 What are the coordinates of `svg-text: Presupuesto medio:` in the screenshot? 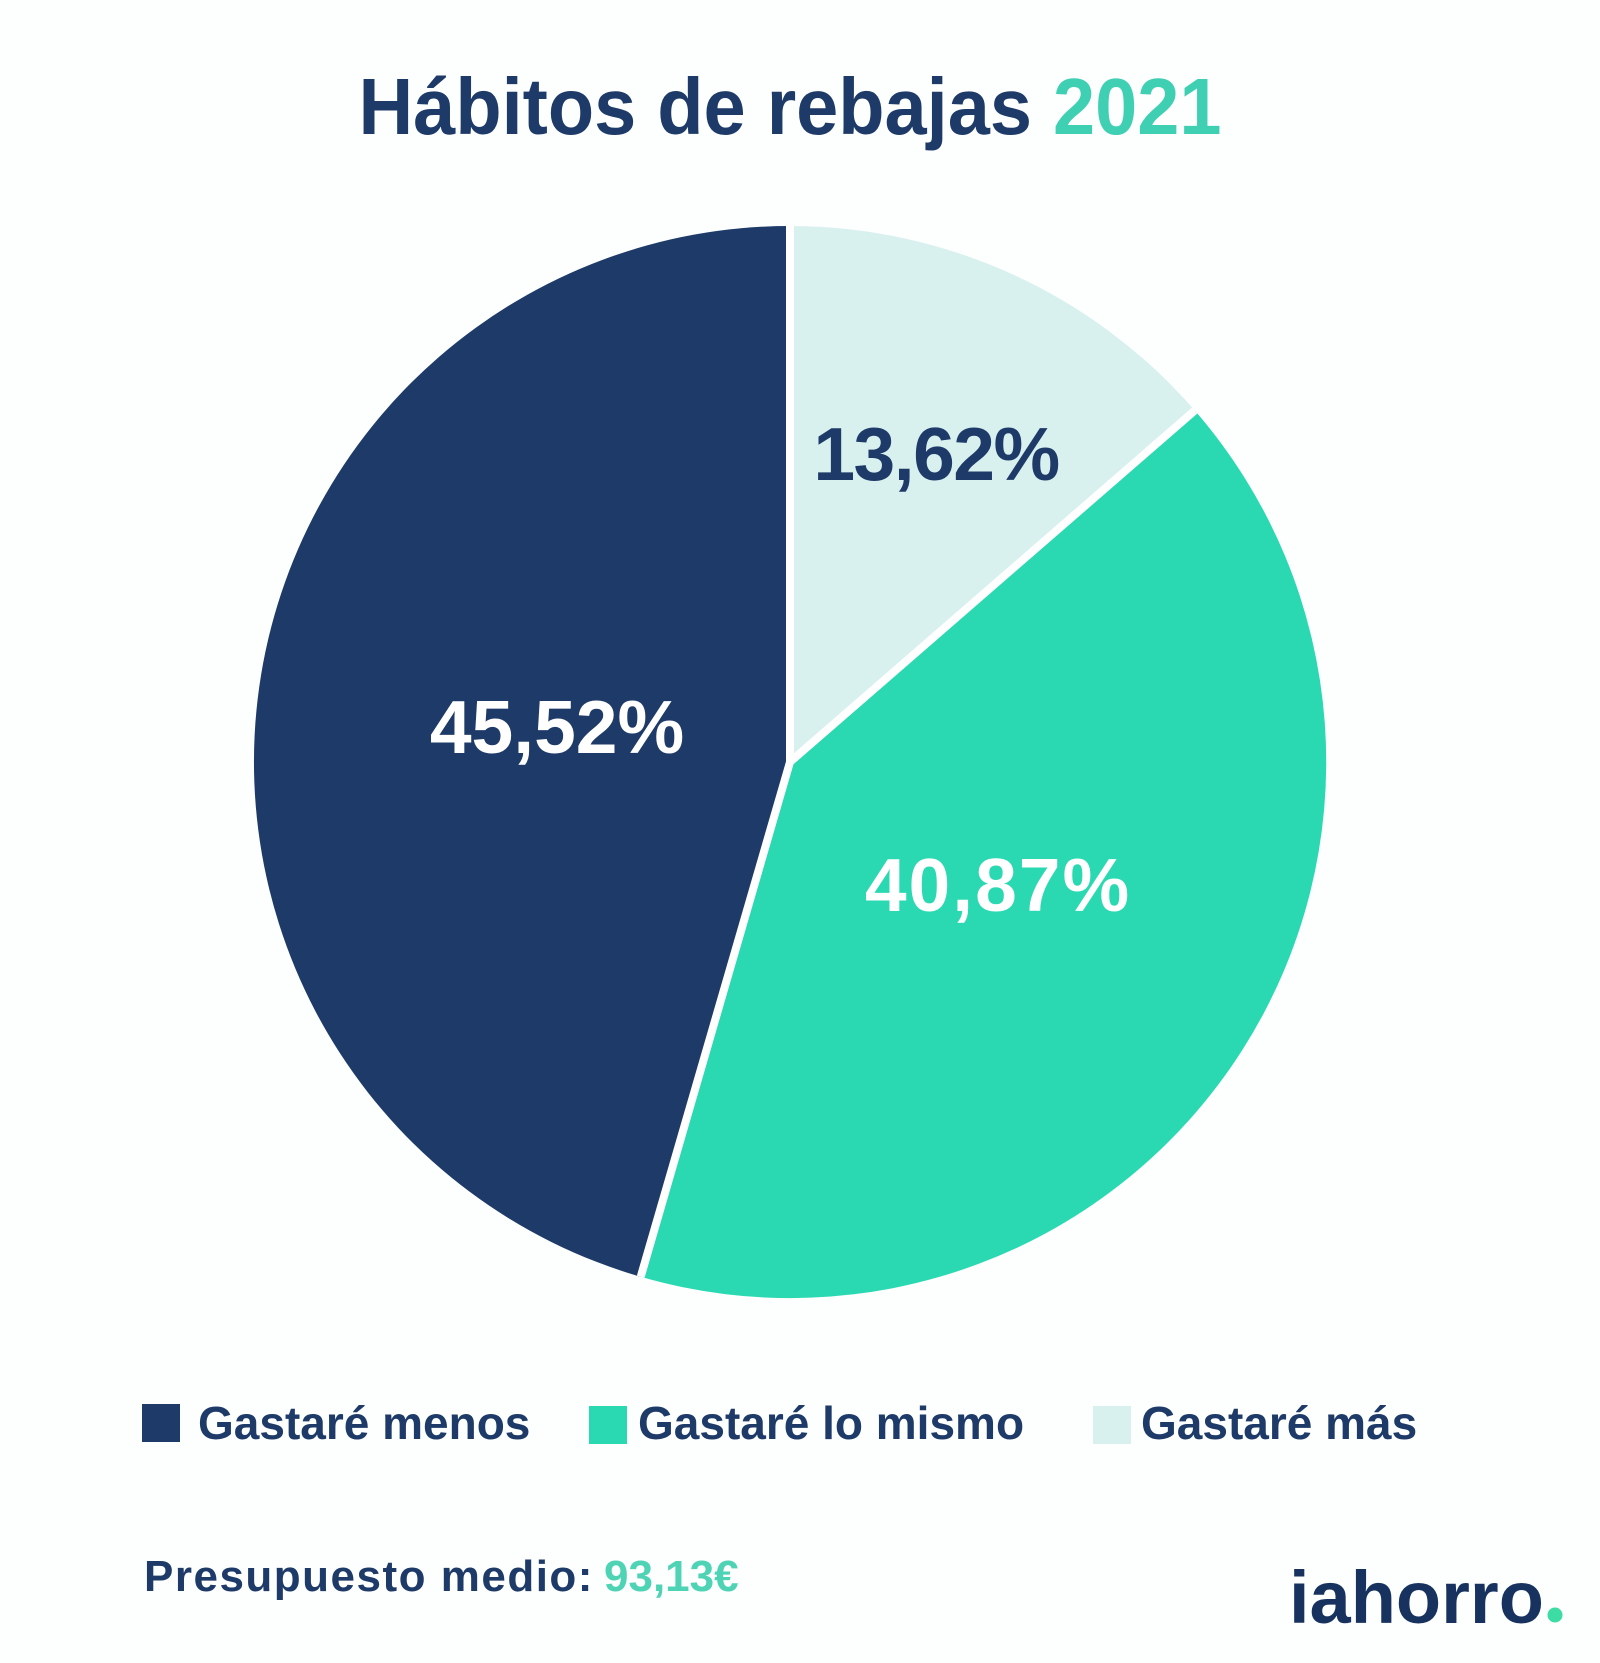 It's located at (369, 1576).